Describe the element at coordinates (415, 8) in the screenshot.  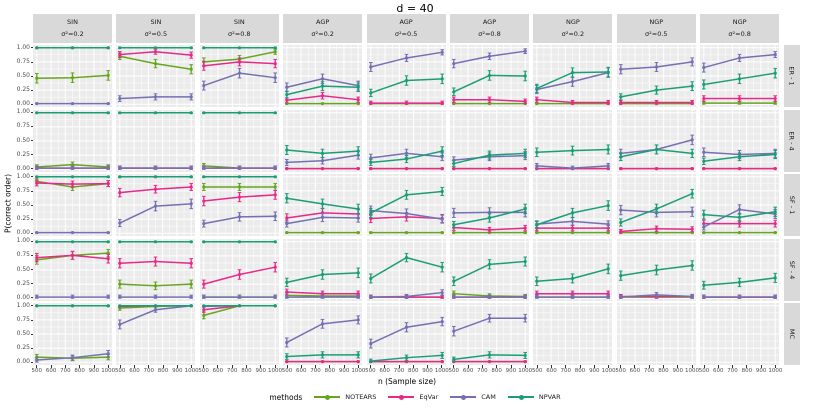
I see `chart-title: d = 40` at that location.